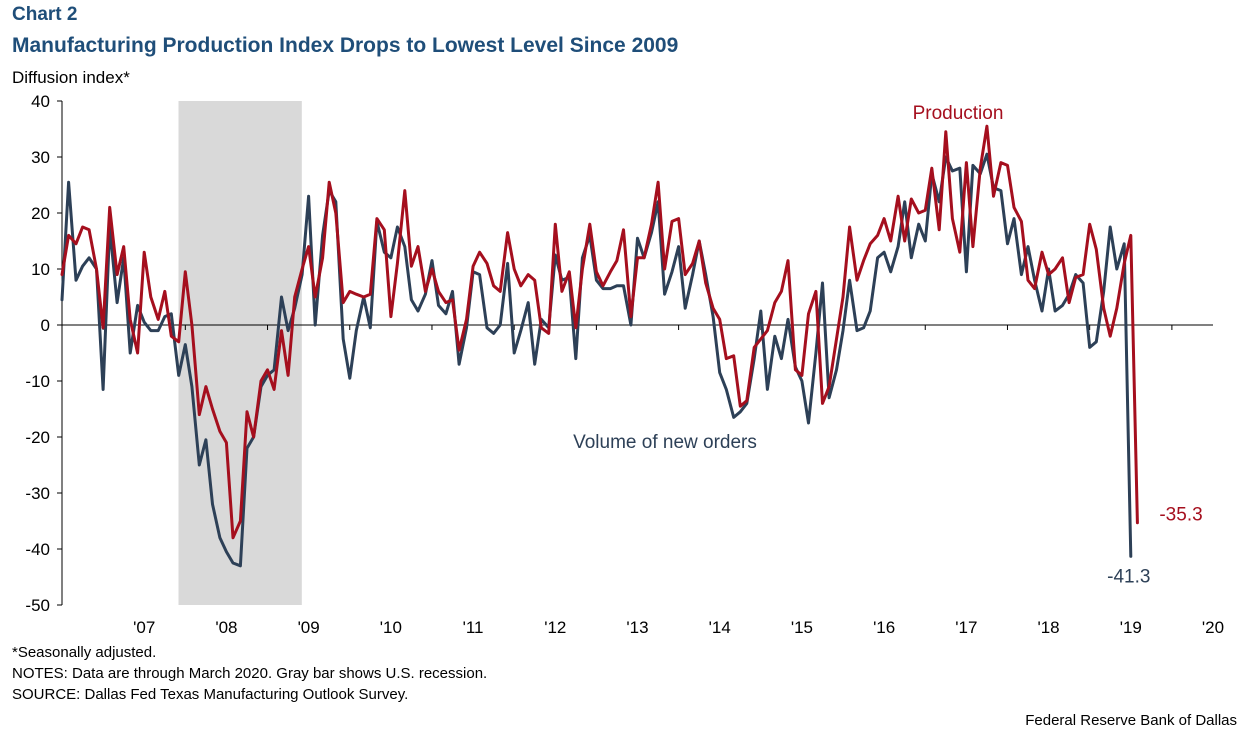 This screenshot has width=1247, height=735. Describe the element at coordinates (1048, 627) in the screenshot. I see `x-tick-label: '18` at that location.